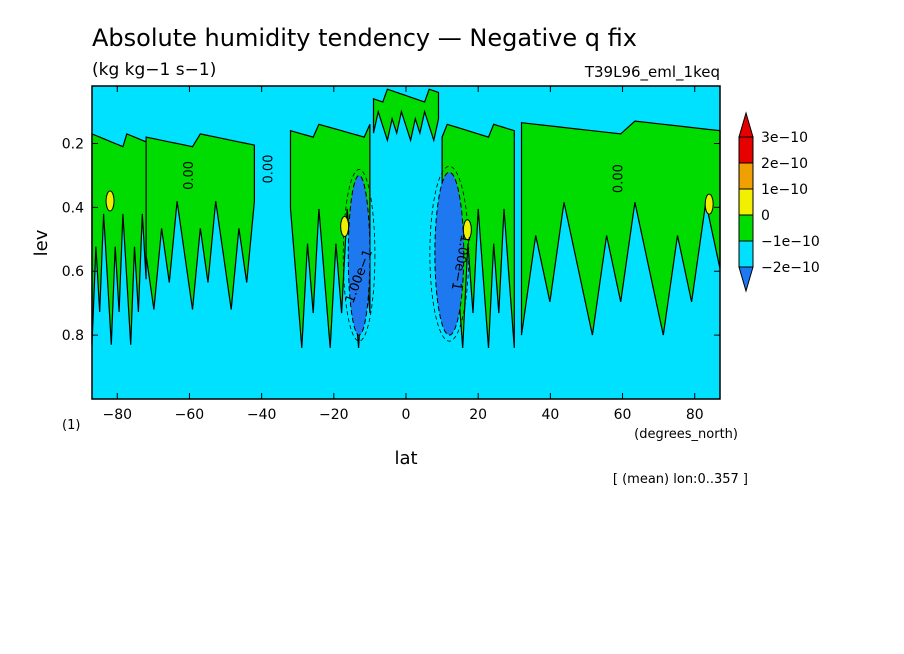 This screenshot has height=654, width=904. Describe the element at coordinates (406, 415) in the screenshot. I see `x-tick-label-4: 0` at that location.